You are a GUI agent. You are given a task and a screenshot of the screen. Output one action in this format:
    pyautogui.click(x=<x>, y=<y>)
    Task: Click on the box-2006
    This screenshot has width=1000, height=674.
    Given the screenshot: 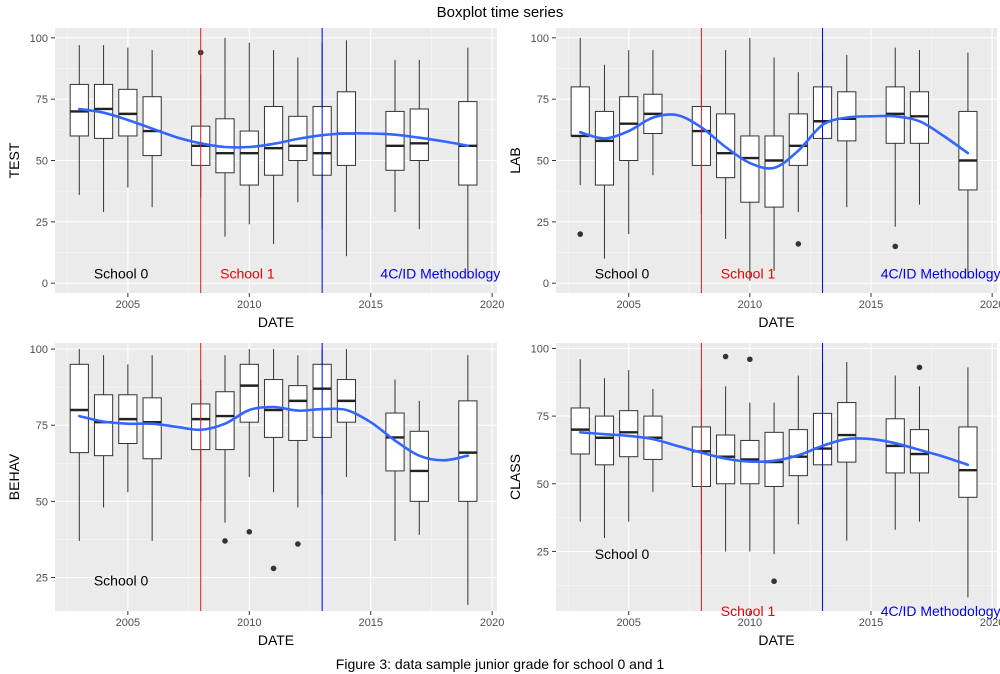 What is the action you would take?
    pyautogui.click(x=653, y=113)
    